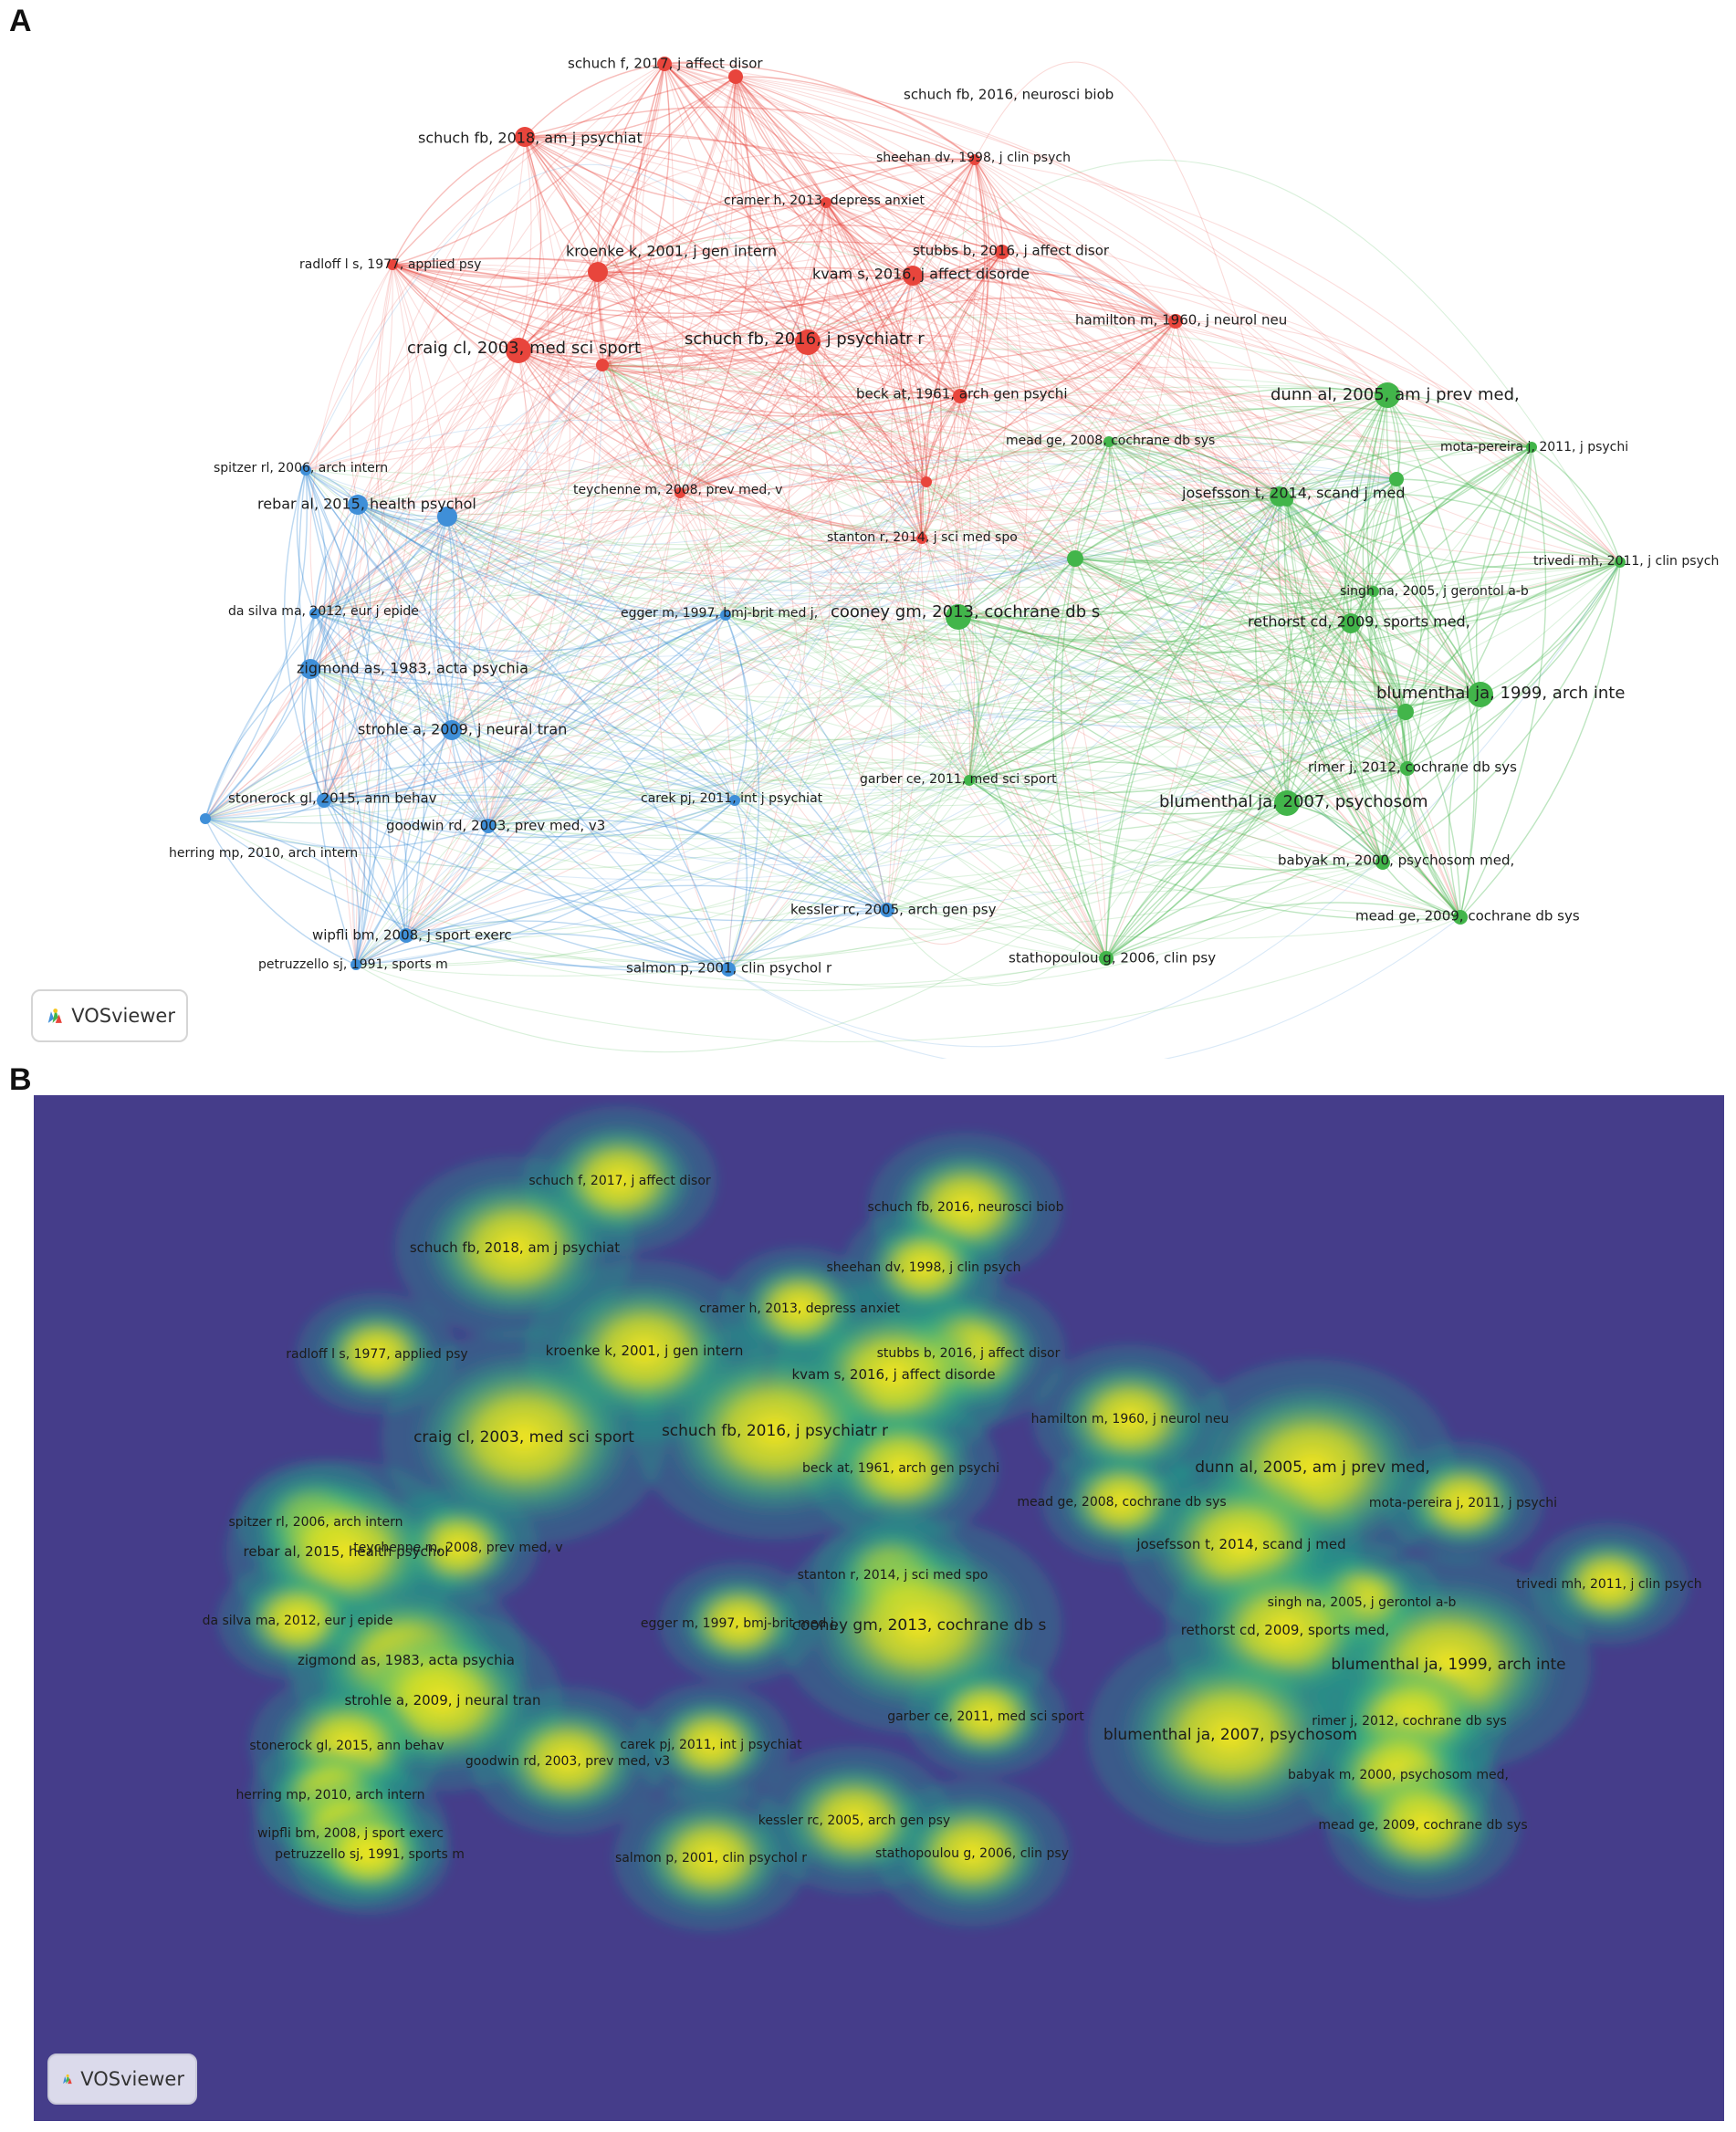 Image resolution: width=1736 pixels, height=2132 pixels. I want to click on vosviewer-logo-badge: VOSviewer, so click(109, 1015).